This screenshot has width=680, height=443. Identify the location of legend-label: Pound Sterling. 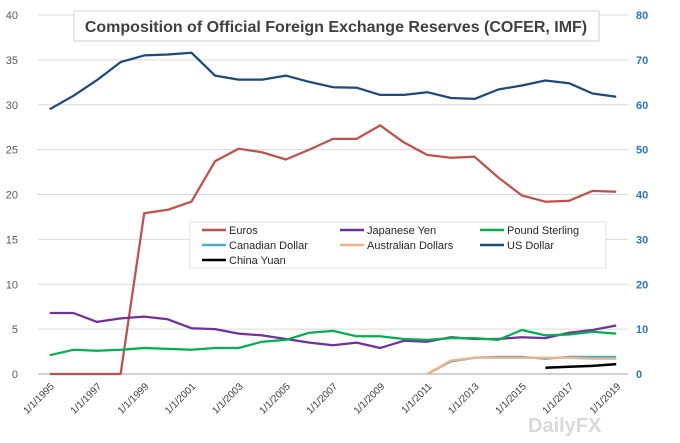
(543, 231).